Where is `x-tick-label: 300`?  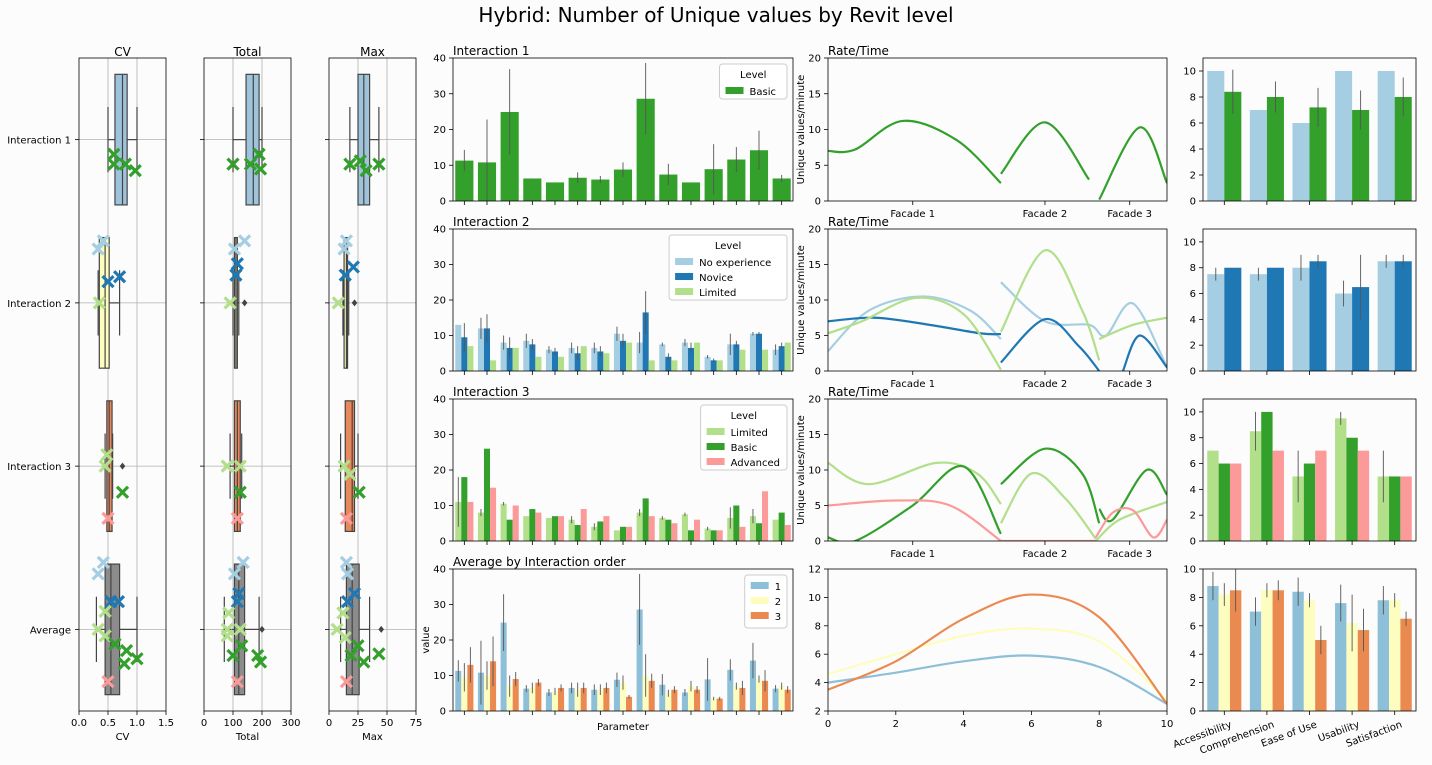
x-tick-label: 300 is located at coordinates (290, 723).